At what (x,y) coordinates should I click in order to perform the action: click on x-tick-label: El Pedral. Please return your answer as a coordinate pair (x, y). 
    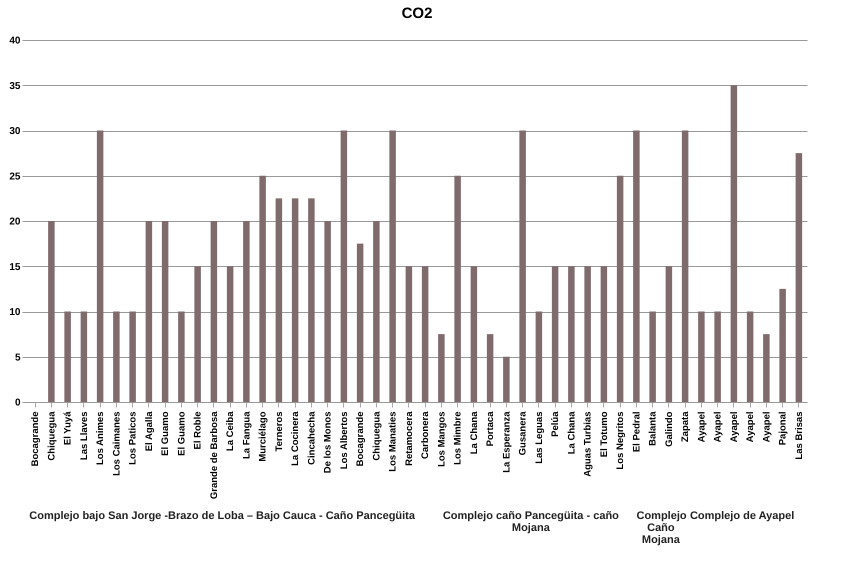
    Looking at the image, I should click on (636, 432).